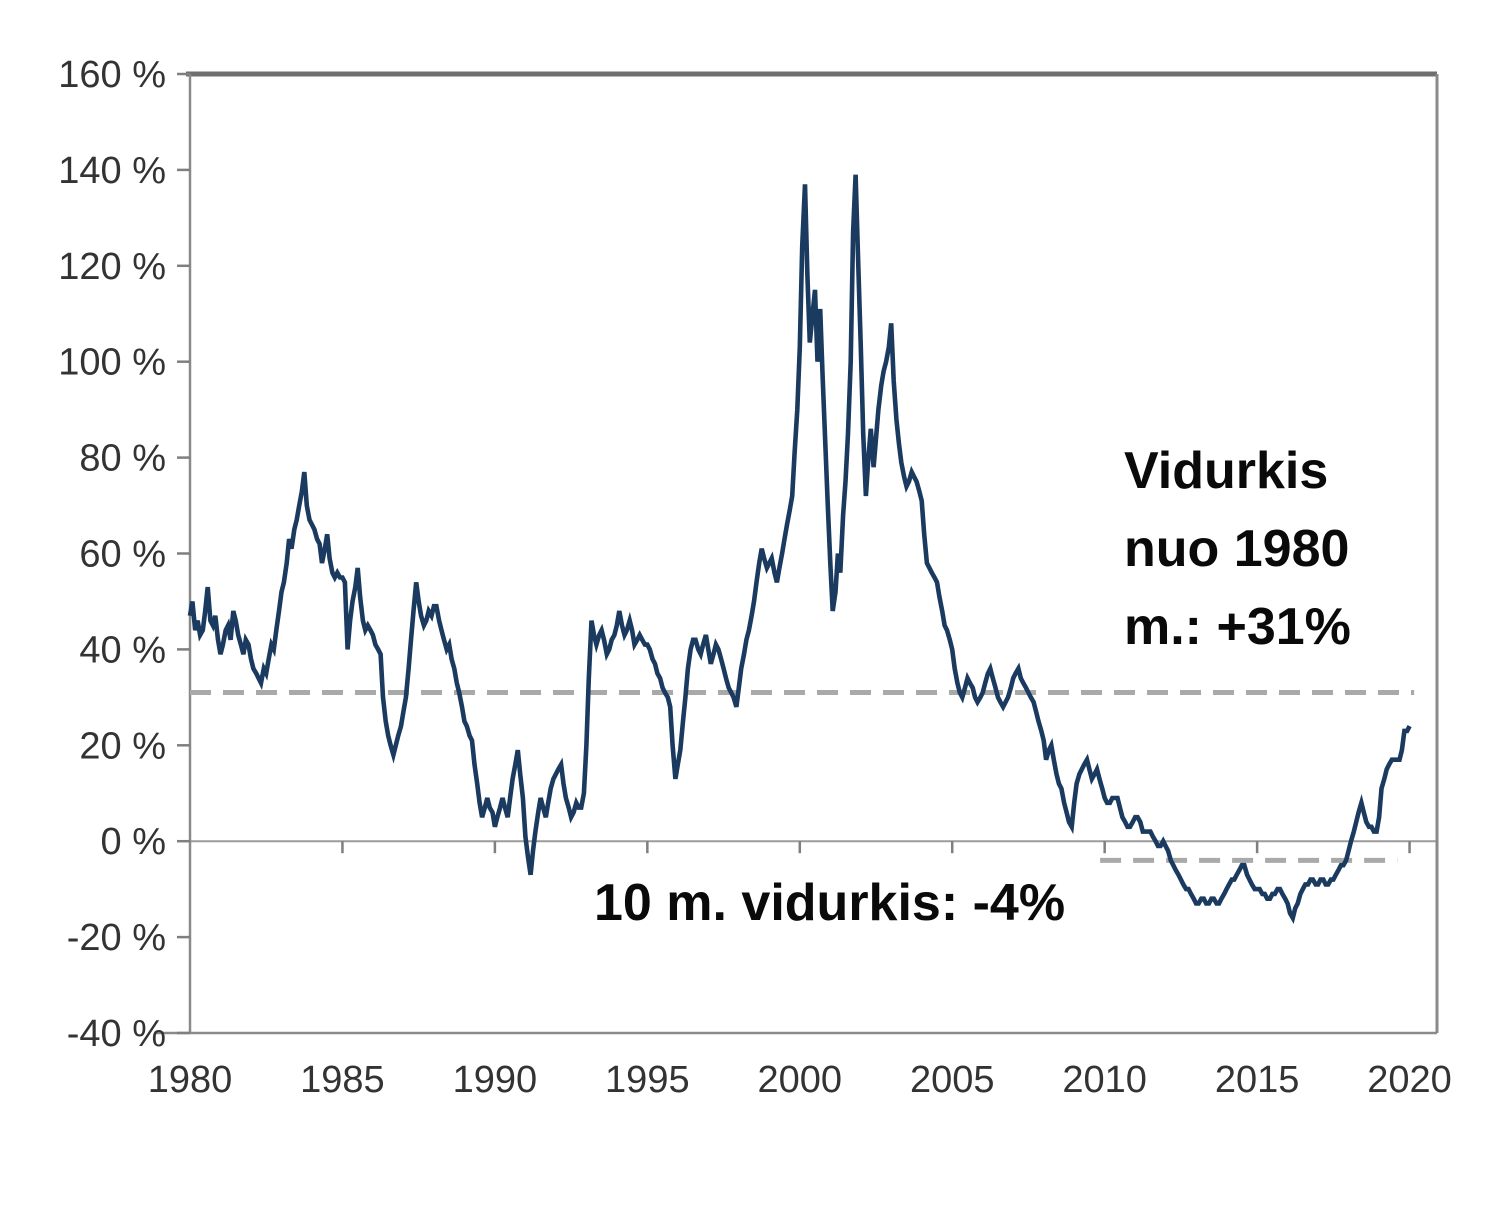 Image resolution: width=1500 pixels, height=1228 pixels. What do you see at coordinates (1237, 549) in the screenshot?
I see `average-annotation: Vidurkis nuo 1980 m.: +31%` at bounding box center [1237, 549].